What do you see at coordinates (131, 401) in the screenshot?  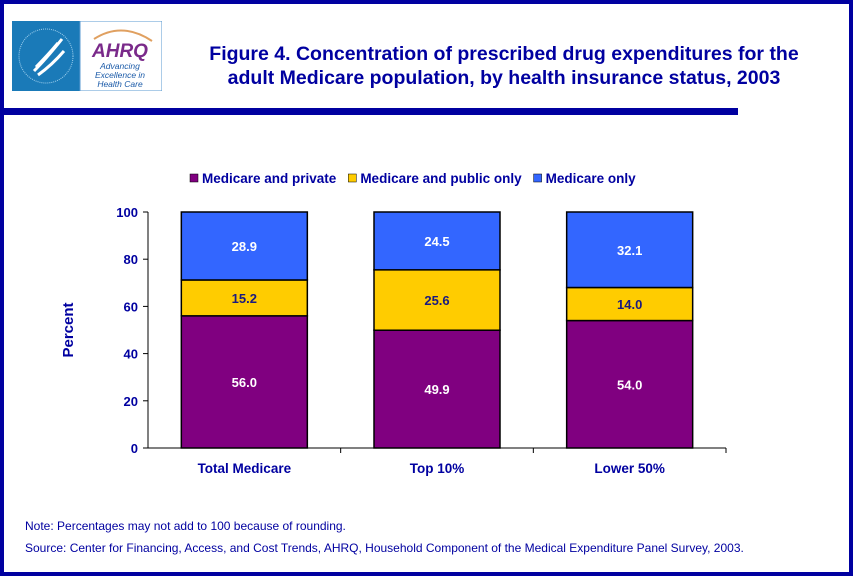 I see `y-tick-label: 20` at bounding box center [131, 401].